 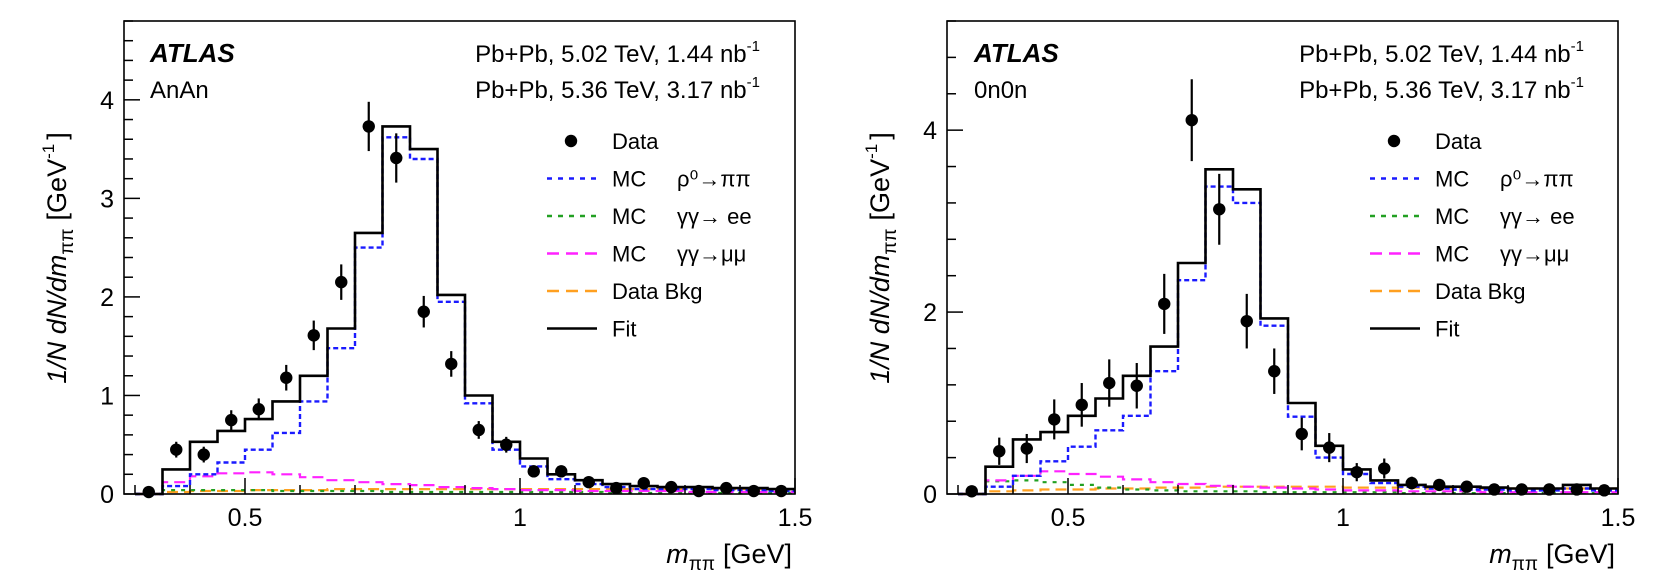 I want to click on selection-label: AnAn, so click(x=179, y=90).